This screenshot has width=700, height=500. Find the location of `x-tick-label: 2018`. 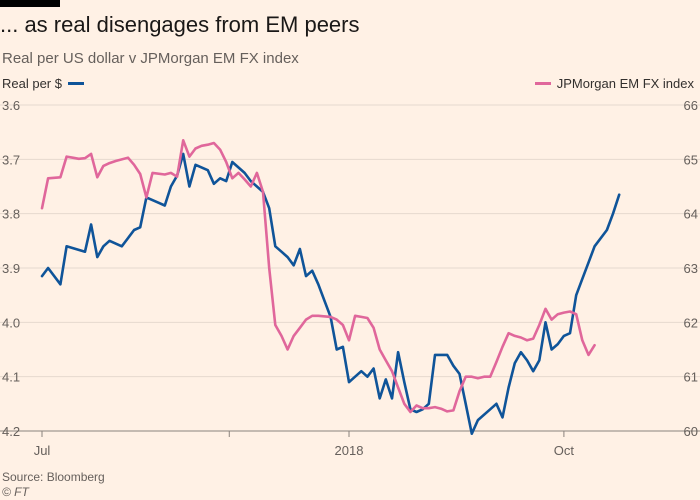

x-tick-label: 2018 is located at coordinates (349, 450).